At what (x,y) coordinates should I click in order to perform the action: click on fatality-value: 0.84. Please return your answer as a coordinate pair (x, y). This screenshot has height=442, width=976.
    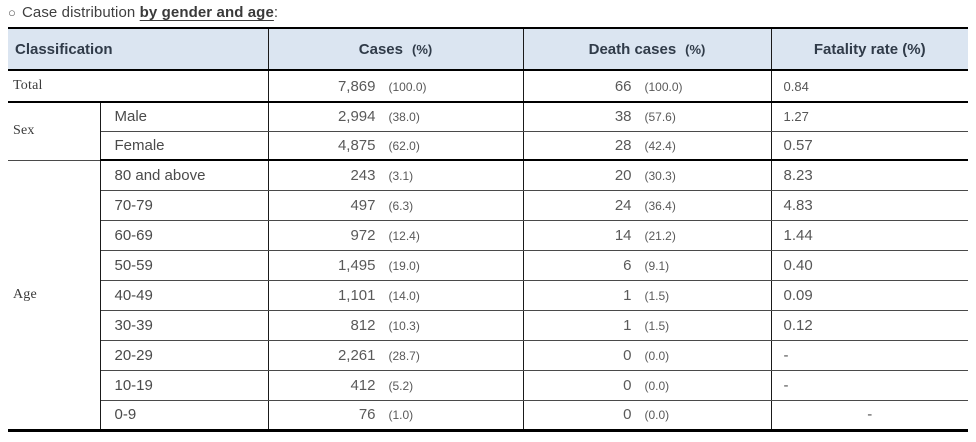
    Looking at the image, I should click on (869, 86).